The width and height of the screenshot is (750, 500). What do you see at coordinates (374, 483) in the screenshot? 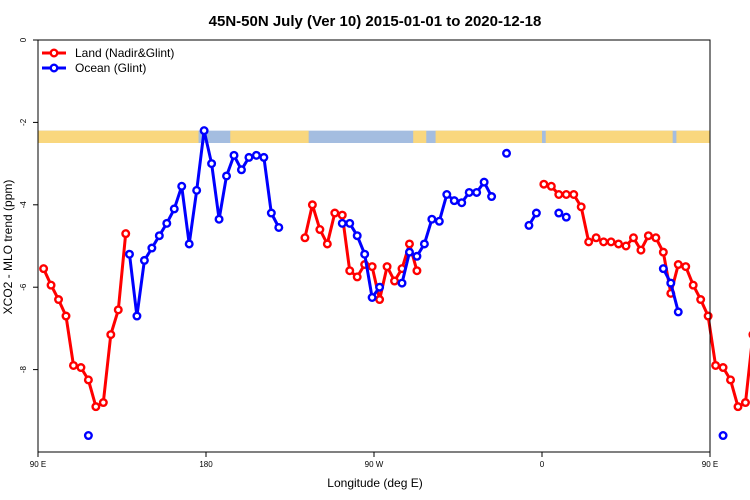
I see `x-axis-label: Longitude (deg E)` at bounding box center [374, 483].